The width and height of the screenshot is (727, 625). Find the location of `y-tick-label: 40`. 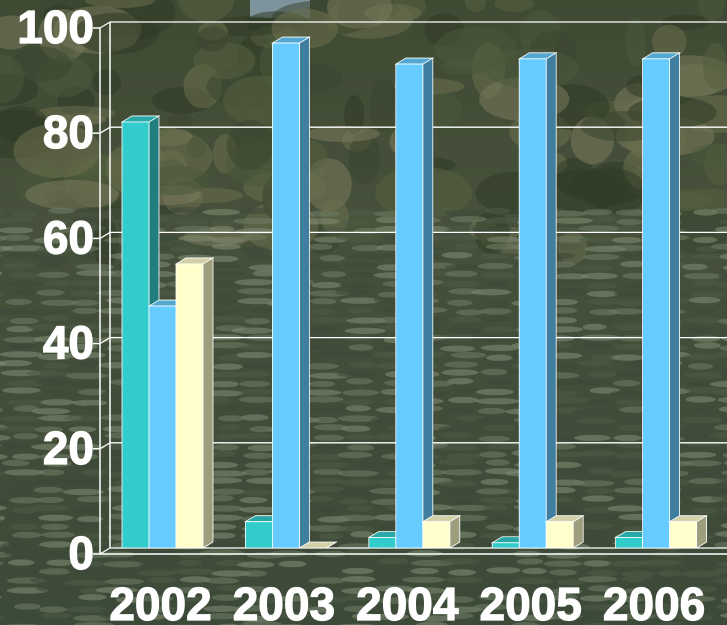

y-tick-label: 40 is located at coordinates (68, 343).